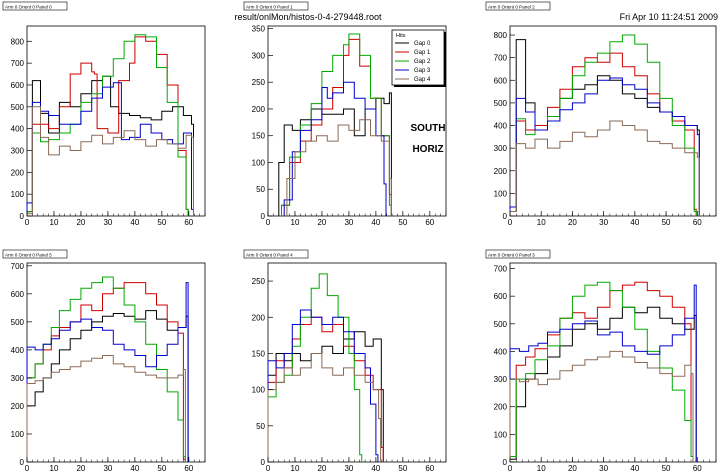 The height and width of the screenshot is (474, 722). What do you see at coordinates (422, 44) in the screenshot?
I see `legend-label: Gap 0` at bounding box center [422, 44].